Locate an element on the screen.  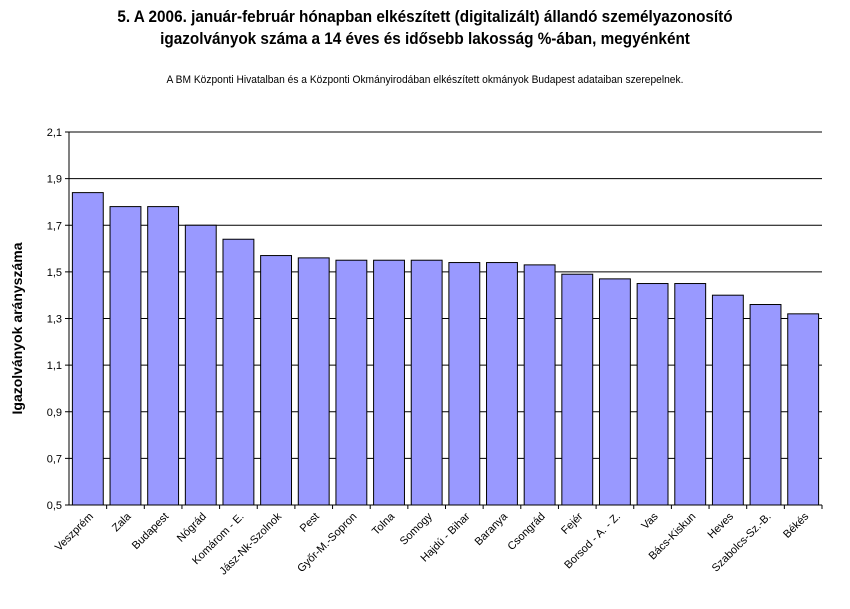
x-tick-label: Tolna is located at coordinates (384, 524).